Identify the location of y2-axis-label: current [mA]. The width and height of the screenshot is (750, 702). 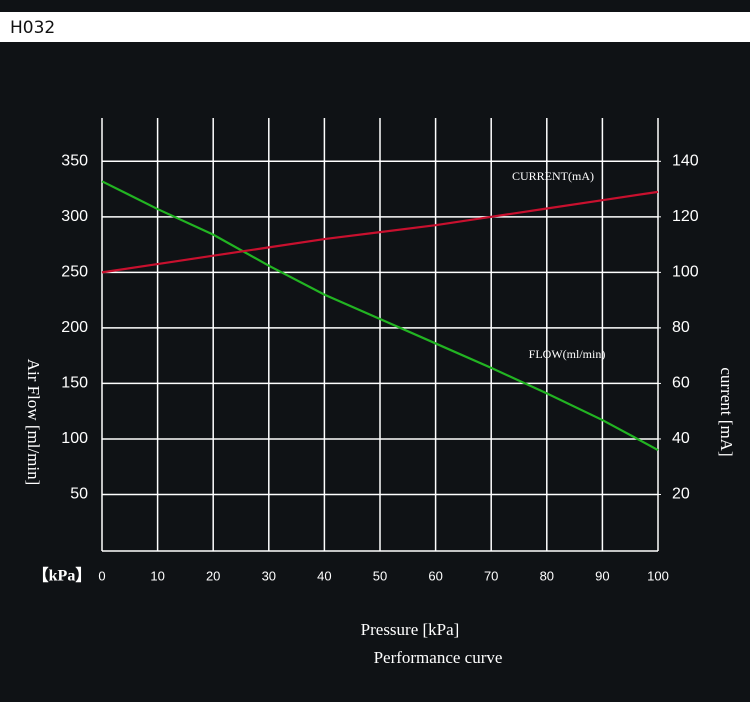
(726, 411).